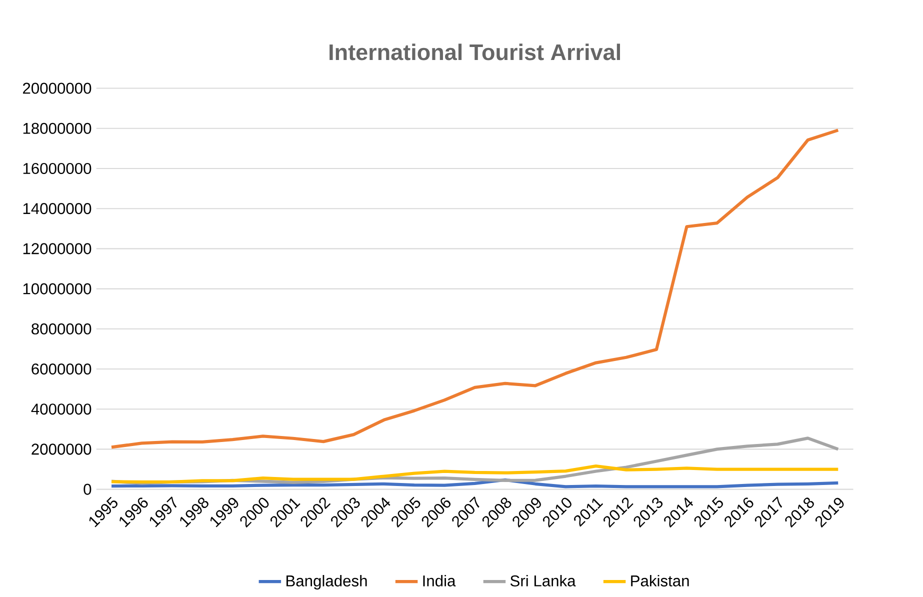 This screenshot has height=597, width=923. What do you see at coordinates (62, 369) in the screenshot?
I see `y-tick-label: 6000000` at bounding box center [62, 369].